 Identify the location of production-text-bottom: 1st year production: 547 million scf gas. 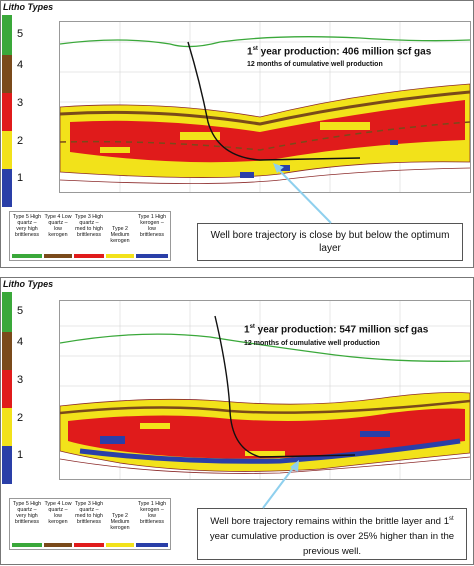
(336, 329).